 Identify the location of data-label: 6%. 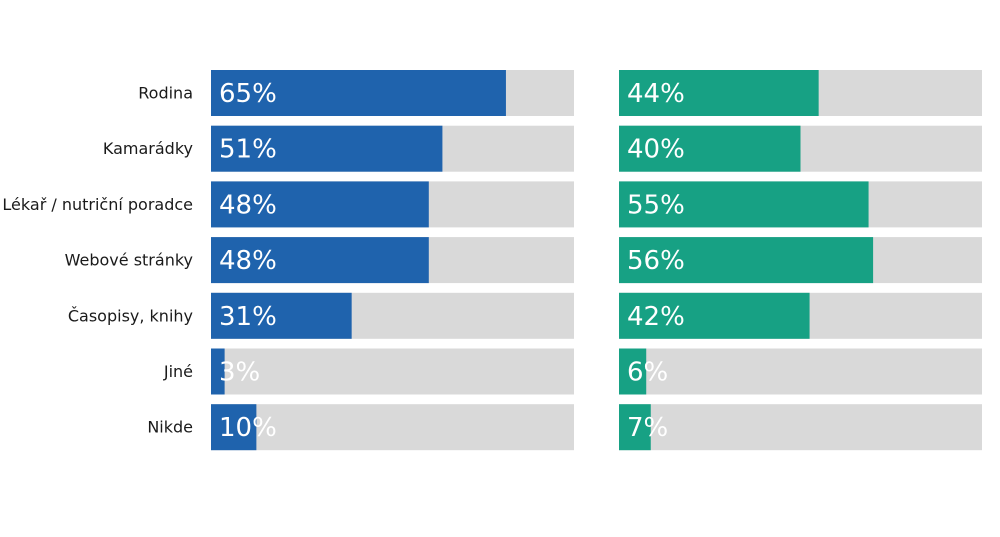
(647, 373).